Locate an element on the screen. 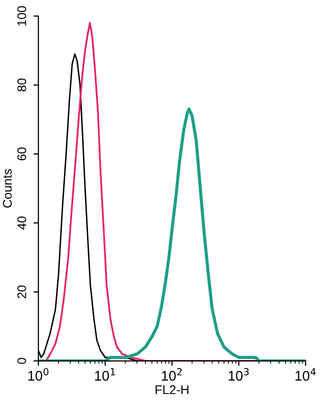  y-tick-label: 100 is located at coordinates (21, 16).